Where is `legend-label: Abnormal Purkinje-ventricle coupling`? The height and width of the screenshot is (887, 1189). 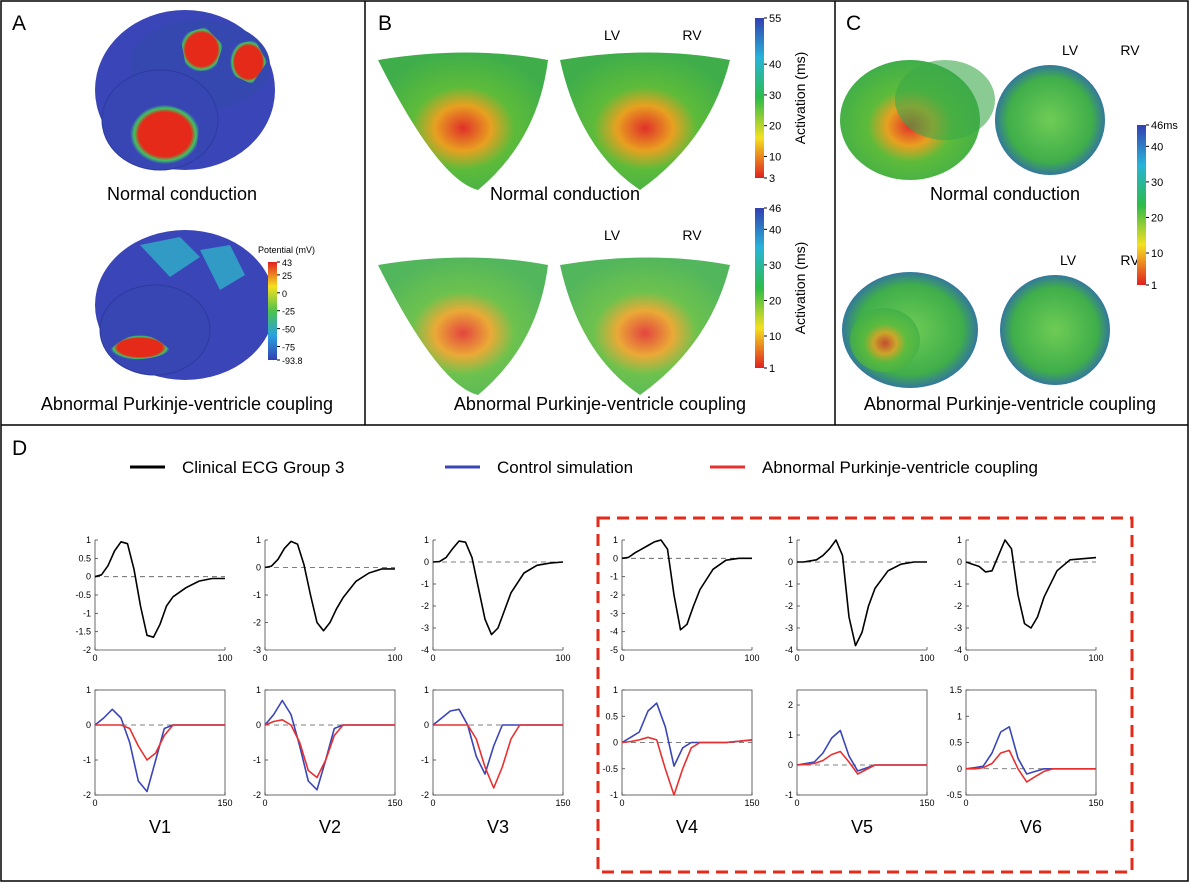 legend-label: Abnormal Purkinje-ventricle coupling is located at coordinates (900, 467).